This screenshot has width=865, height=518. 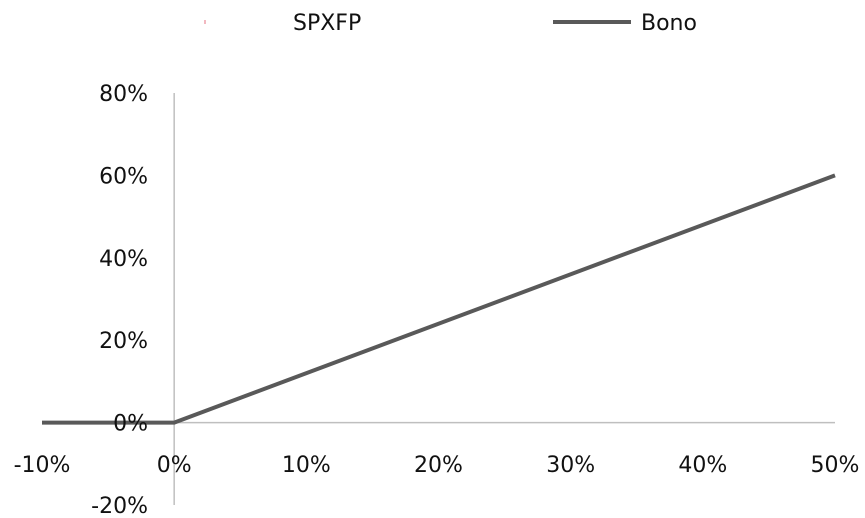 I want to click on y-tick-label: 0%, so click(x=130, y=424).